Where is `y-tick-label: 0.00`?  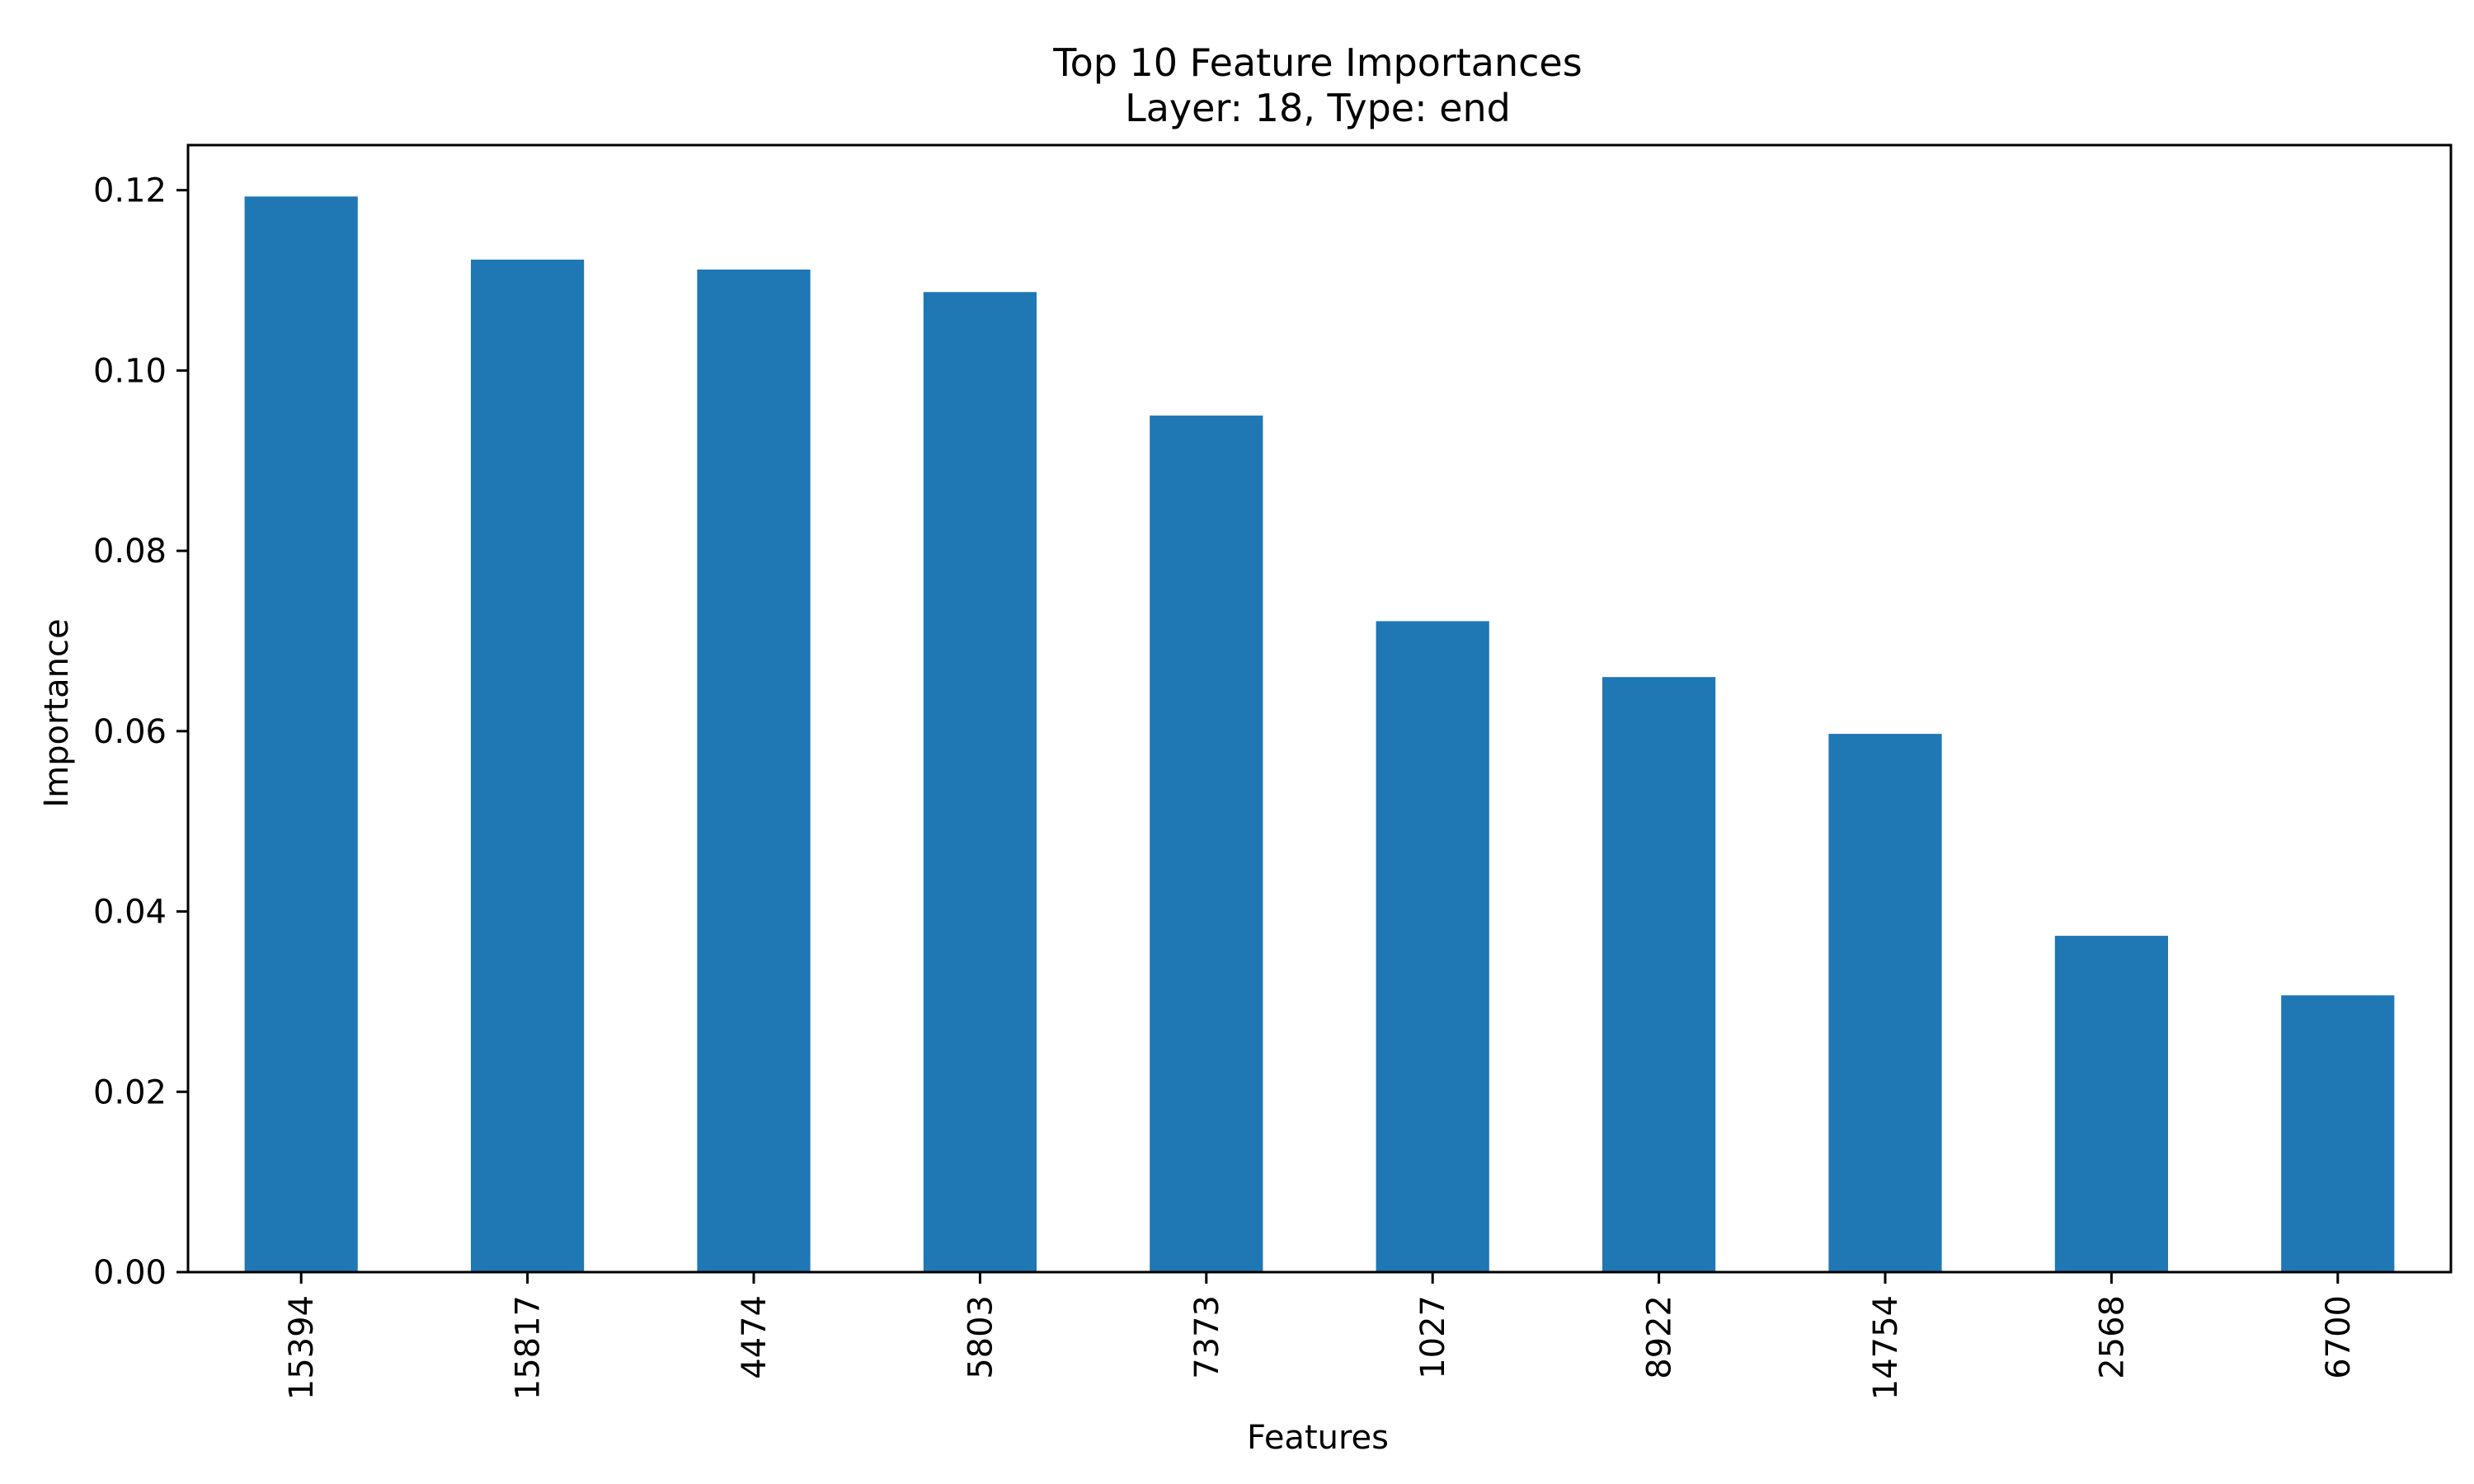
y-tick-label: 0.00 is located at coordinates (130, 1273).